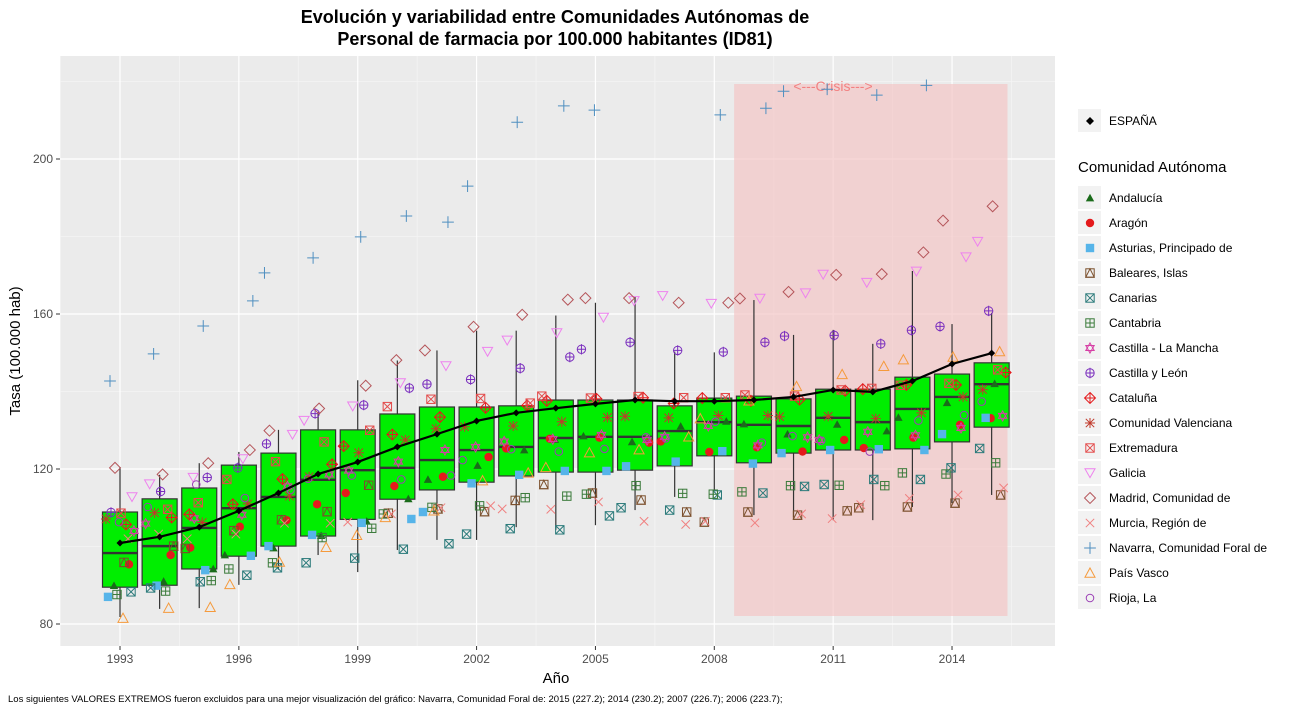 The height and width of the screenshot is (710, 1299). What do you see at coordinates (343, 446) in the screenshot?
I see `point-catalu-a` at bounding box center [343, 446].